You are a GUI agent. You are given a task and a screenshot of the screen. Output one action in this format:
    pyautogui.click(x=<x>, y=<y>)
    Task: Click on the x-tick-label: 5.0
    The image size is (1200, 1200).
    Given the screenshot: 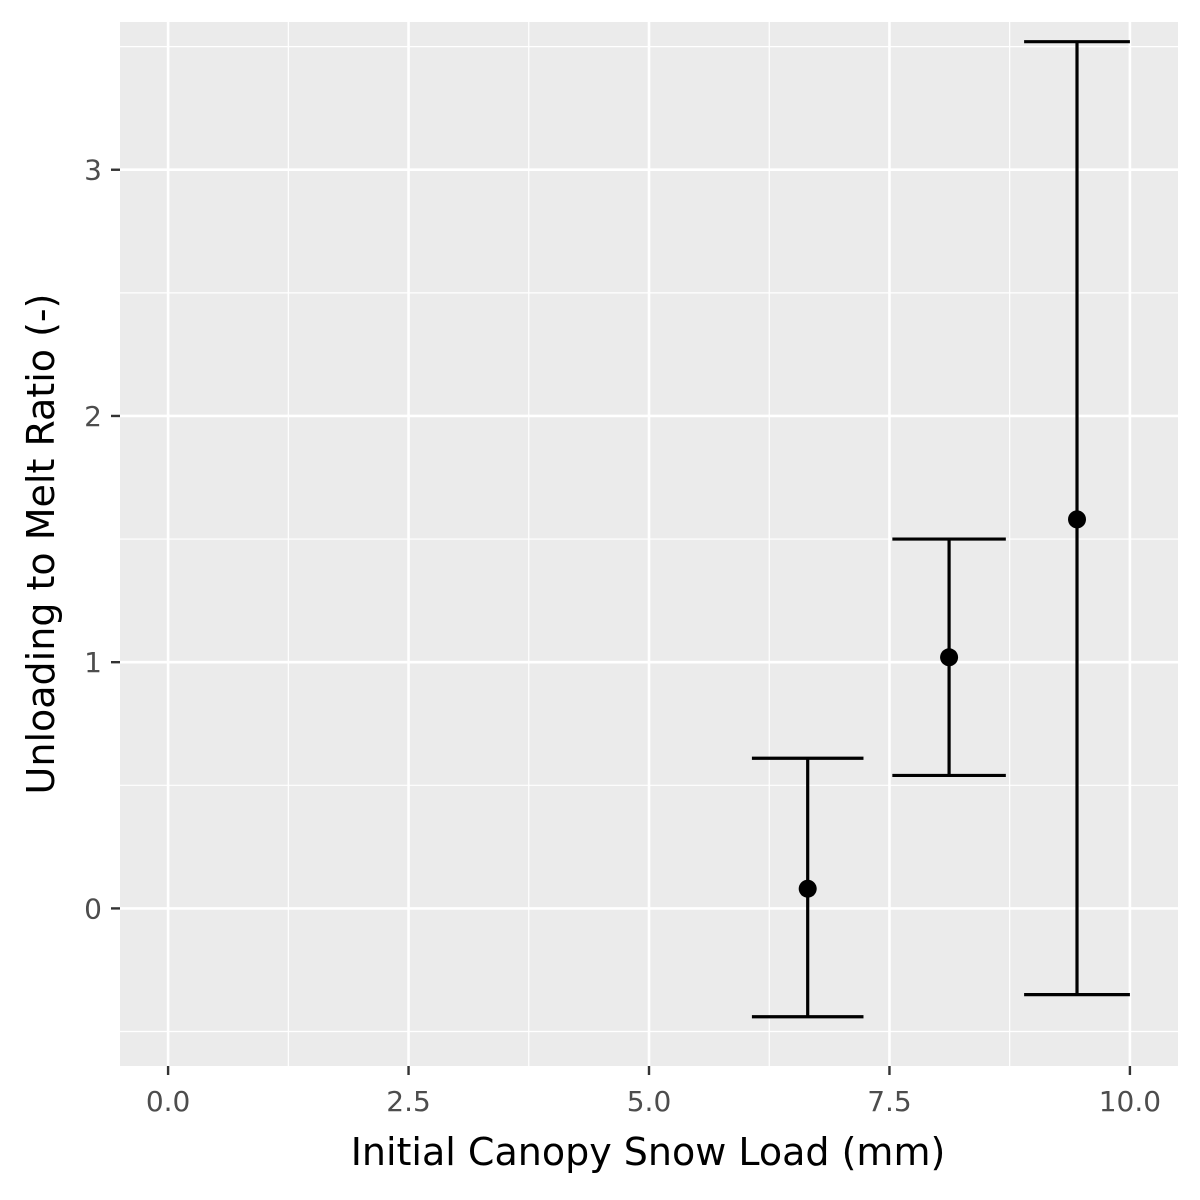 What is the action you would take?
    pyautogui.click(x=649, y=1101)
    